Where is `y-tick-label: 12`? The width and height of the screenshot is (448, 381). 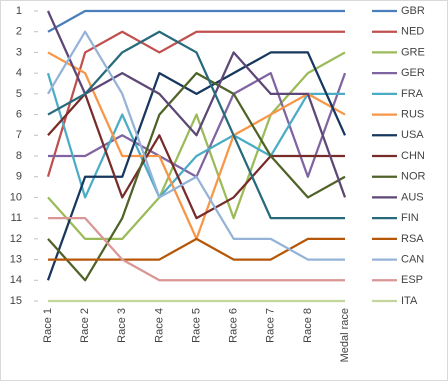 y-tick-label: 12 is located at coordinates (16, 239).